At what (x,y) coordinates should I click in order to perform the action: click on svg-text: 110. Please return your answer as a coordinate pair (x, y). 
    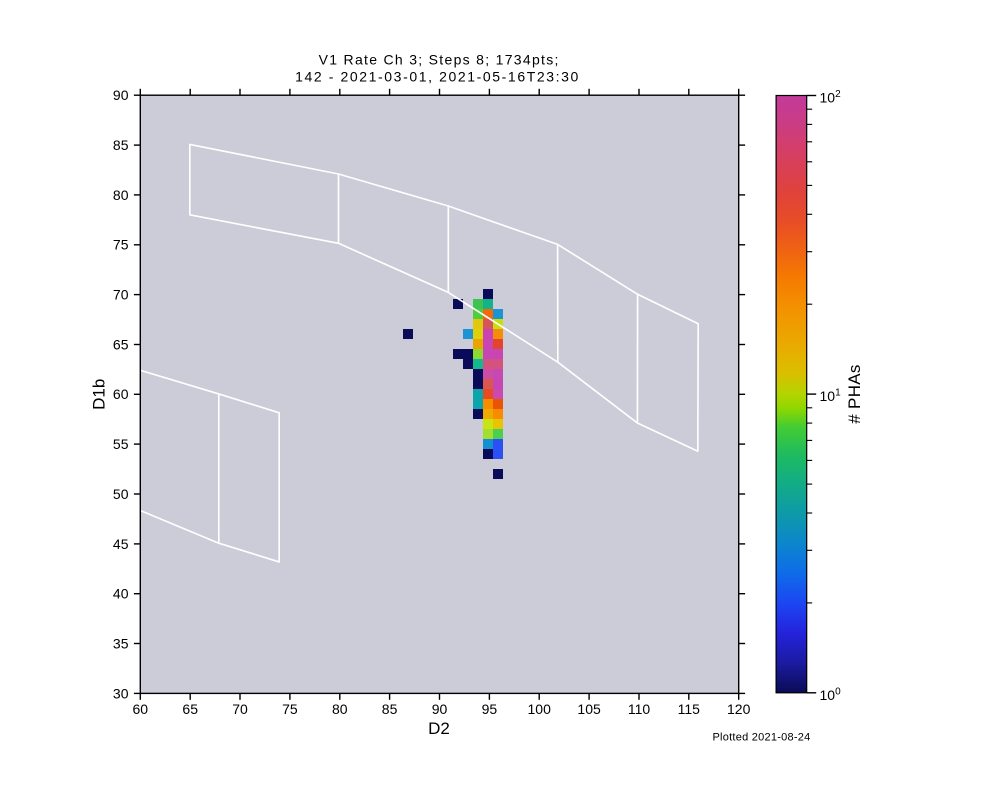
    Looking at the image, I should click on (639, 709).